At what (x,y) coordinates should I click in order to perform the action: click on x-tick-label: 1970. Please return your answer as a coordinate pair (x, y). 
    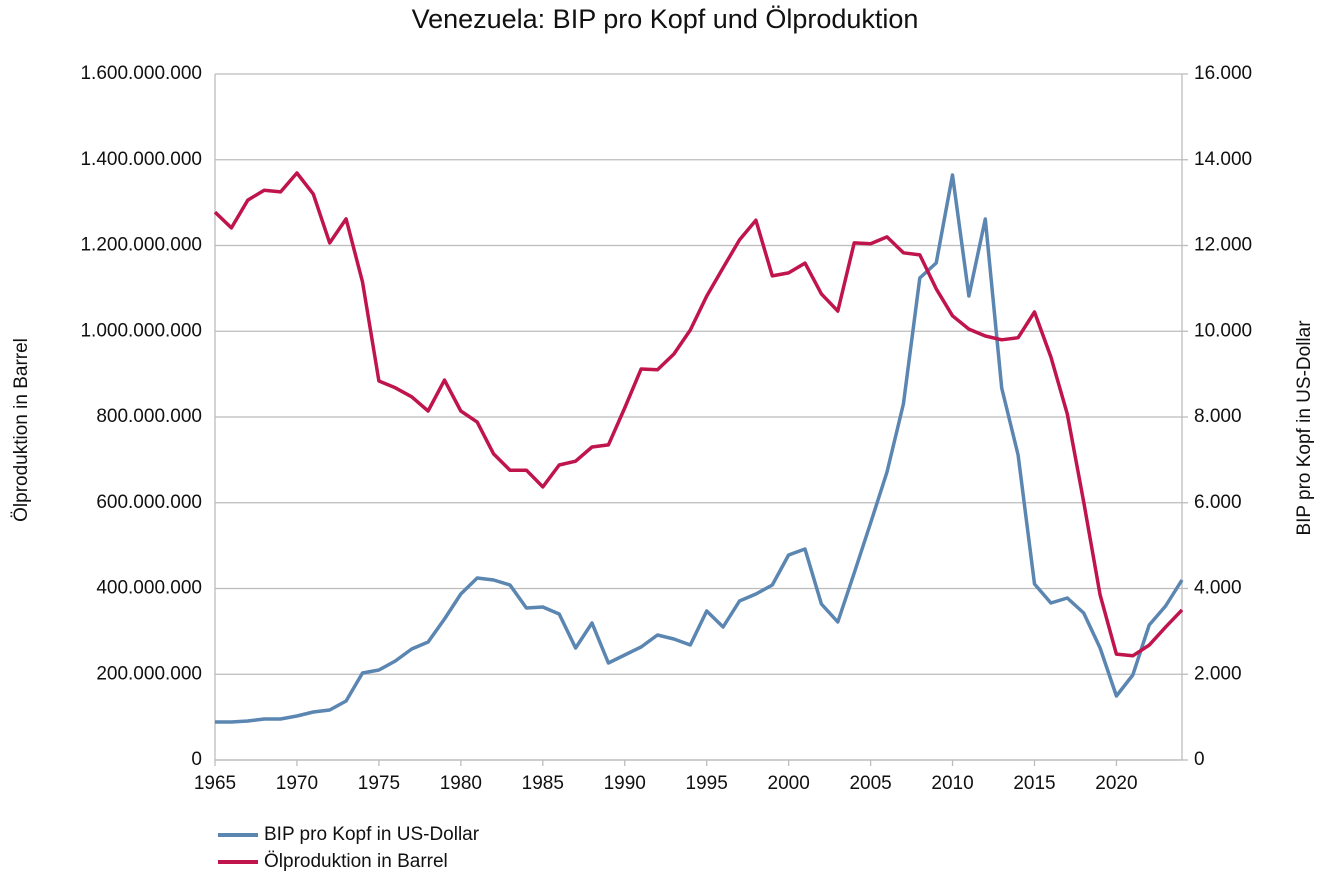
    Looking at the image, I should click on (297, 783).